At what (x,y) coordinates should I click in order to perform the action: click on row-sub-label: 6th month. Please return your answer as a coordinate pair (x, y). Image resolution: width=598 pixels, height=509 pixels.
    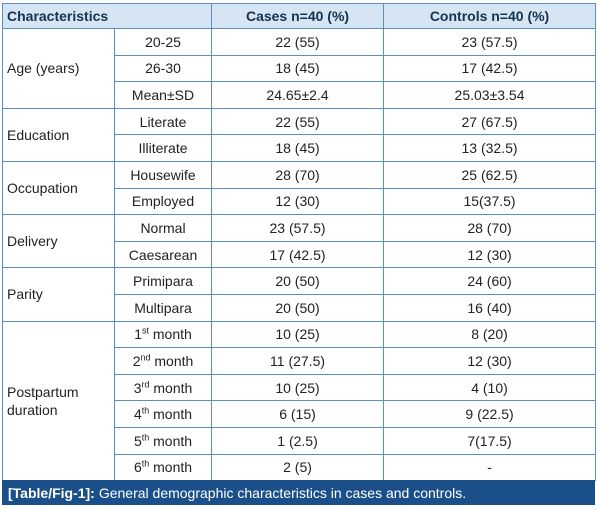
    Looking at the image, I should click on (163, 467).